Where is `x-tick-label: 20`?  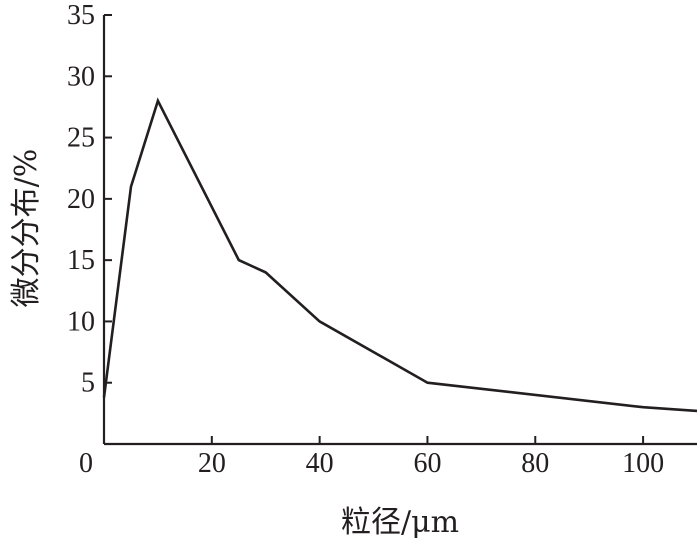 x-tick-label: 20 is located at coordinates (212, 463).